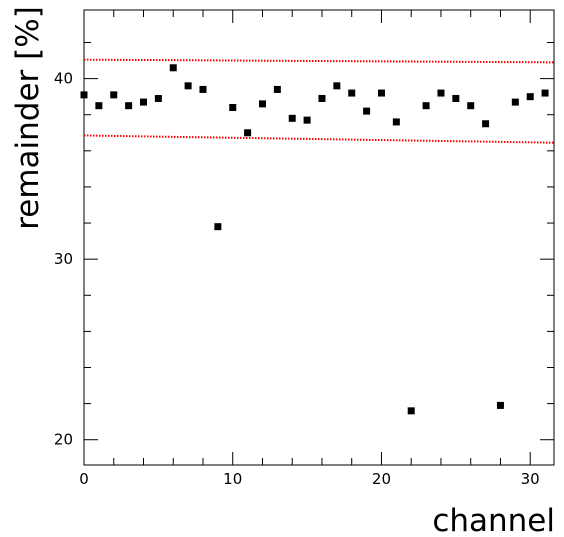 This screenshot has height=537, width=564. Describe the element at coordinates (493, 520) in the screenshot. I see `x-axis-title: channel` at that location.